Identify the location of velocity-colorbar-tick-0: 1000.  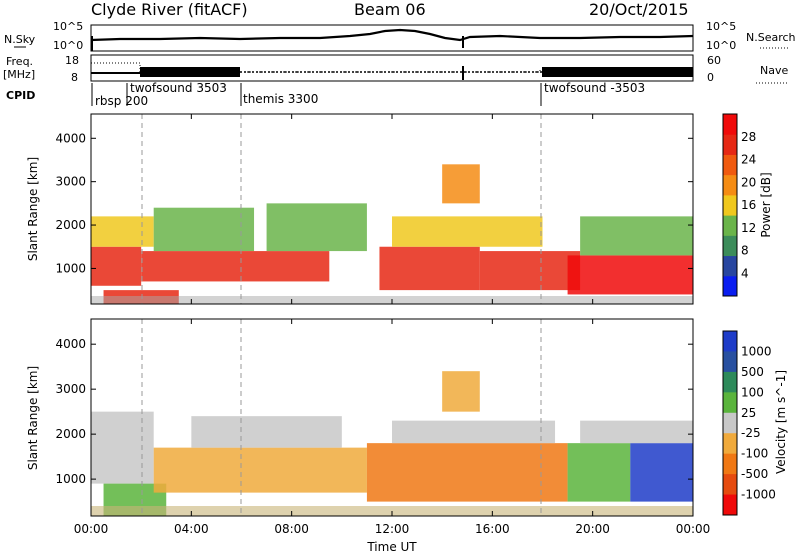
(756, 351).